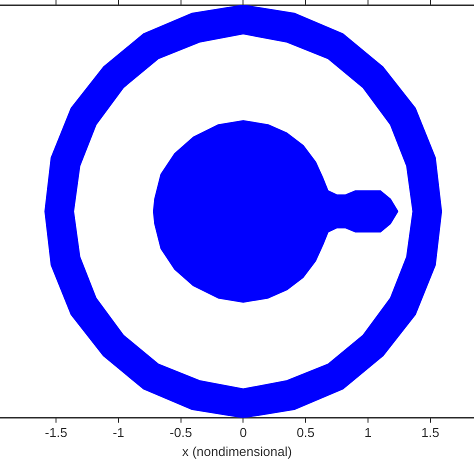 The image size is (474, 474). What do you see at coordinates (56, 432) in the screenshot?
I see `x-tick-label: -1.5` at bounding box center [56, 432].